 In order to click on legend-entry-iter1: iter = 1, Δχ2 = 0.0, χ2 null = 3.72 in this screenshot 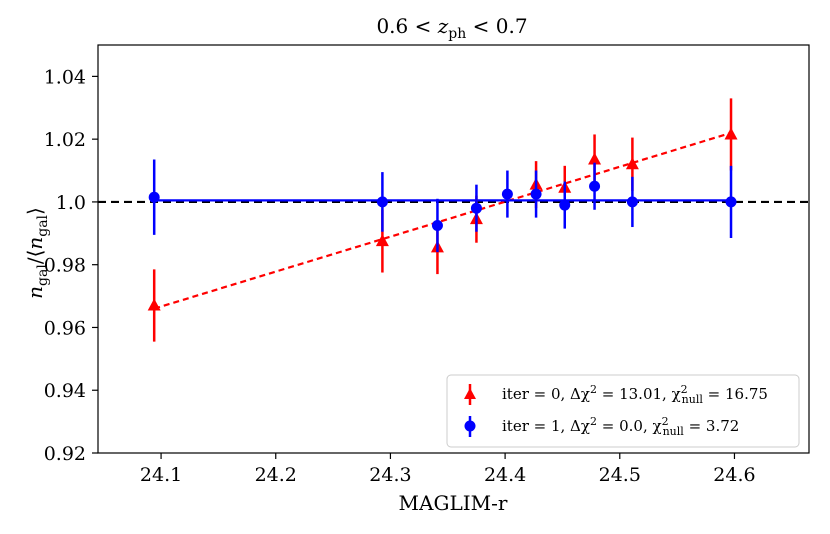, I will do `click(601, 426)`.